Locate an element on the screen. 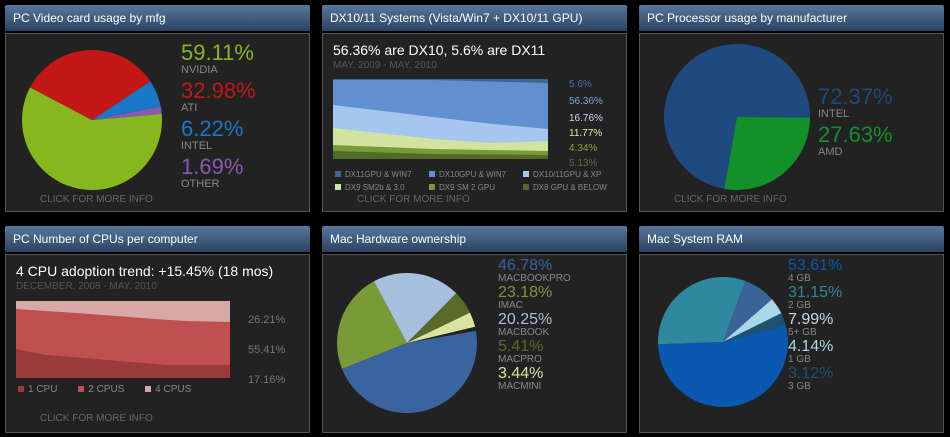 Image resolution: width=950 pixels, height=437 pixels. label-other: OTHER is located at coordinates (200, 184).